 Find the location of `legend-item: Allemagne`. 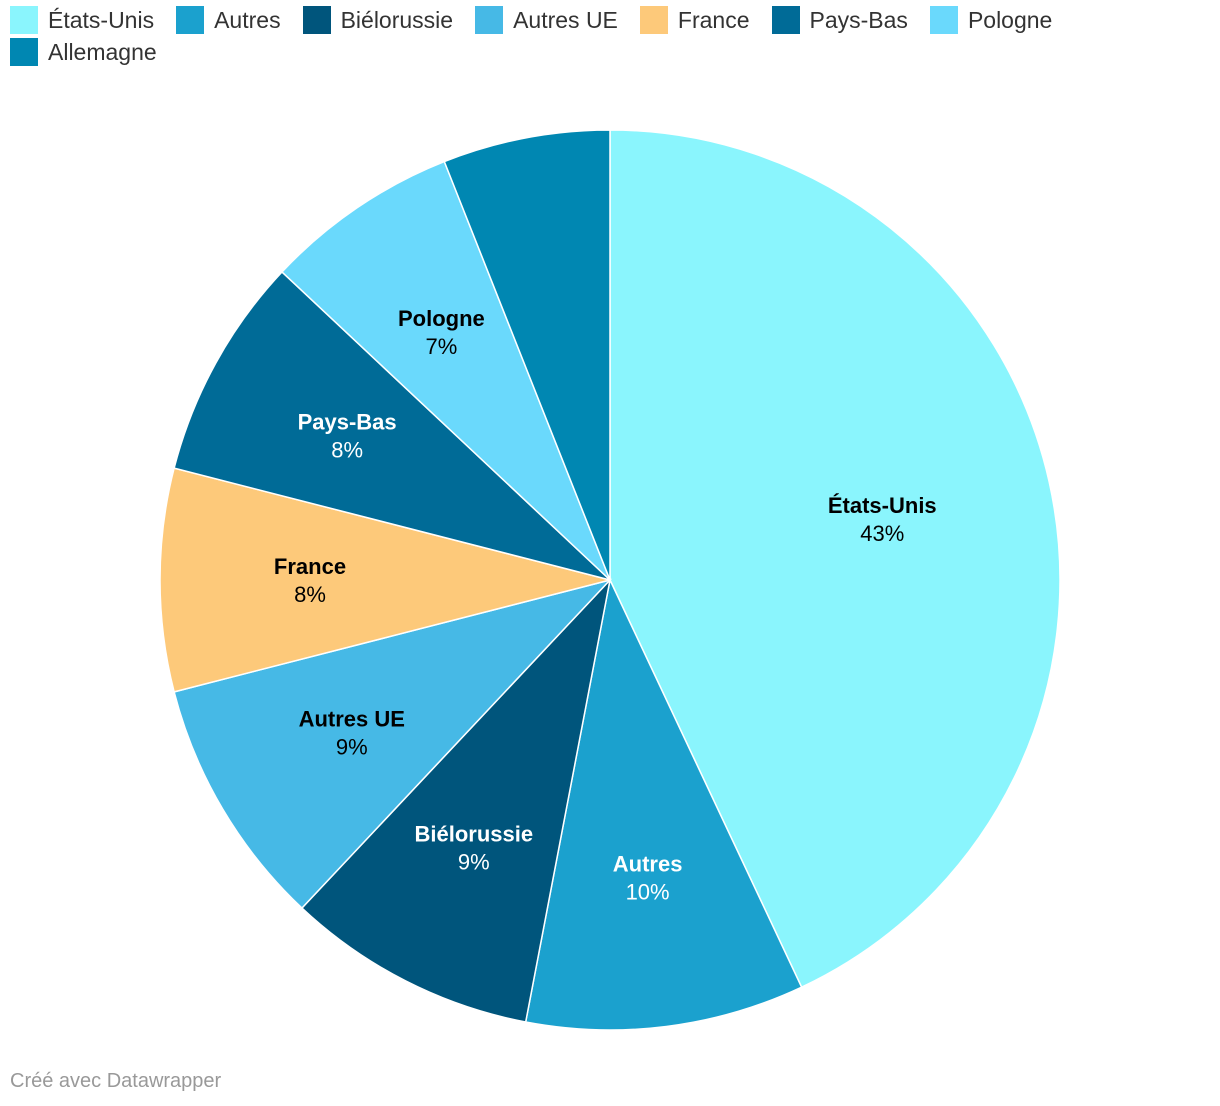

legend-item: Allemagne is located at coordinates (83, 52).